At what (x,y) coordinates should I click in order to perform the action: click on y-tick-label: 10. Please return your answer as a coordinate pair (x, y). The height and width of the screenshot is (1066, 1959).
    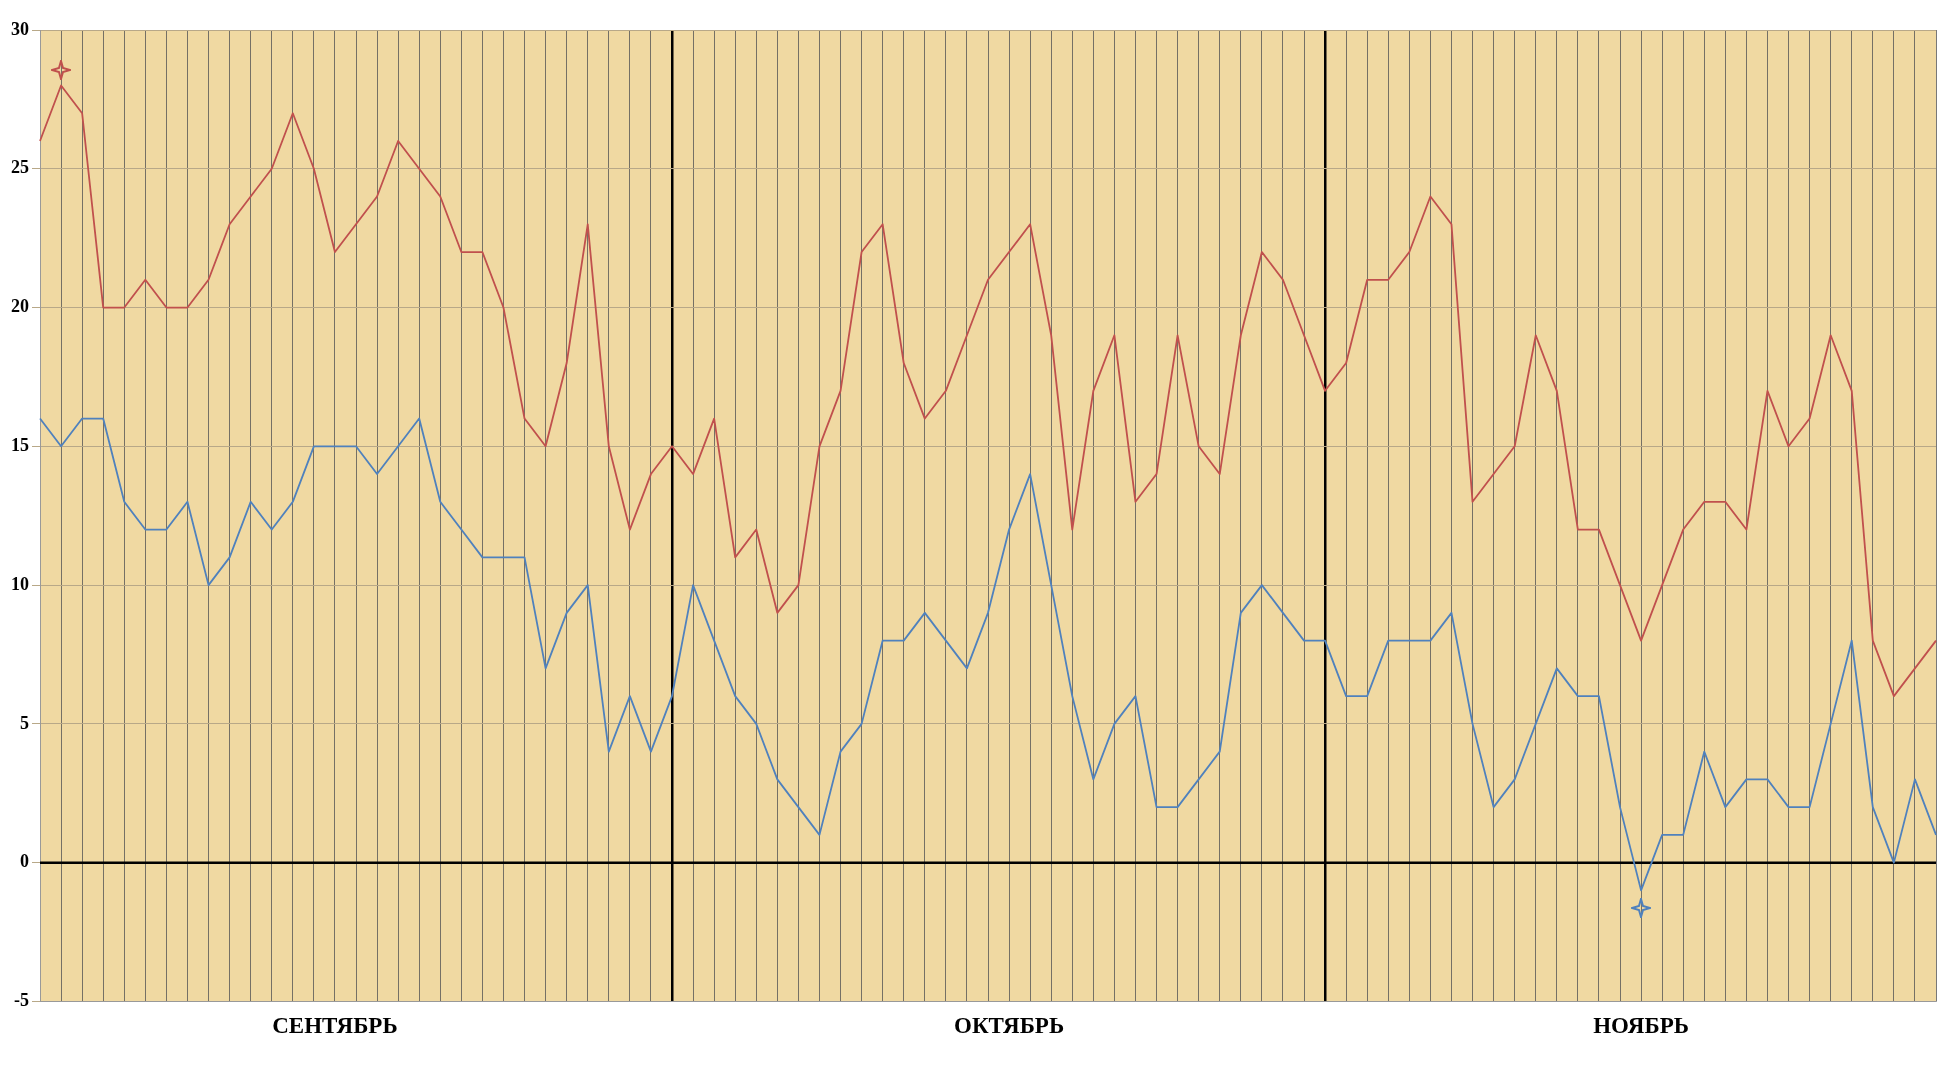
    Looking at the image, I should click on (20, 583).